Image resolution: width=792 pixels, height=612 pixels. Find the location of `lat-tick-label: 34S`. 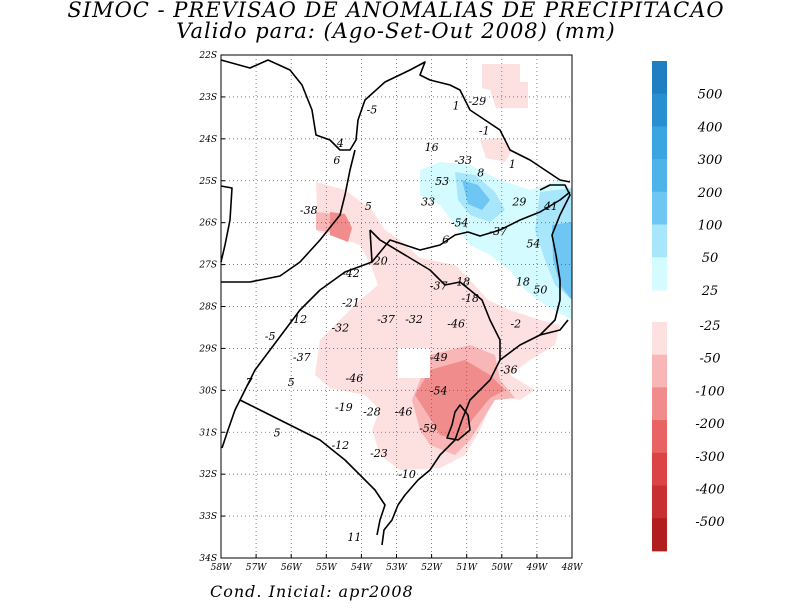

lat-tick-label: 34S is located at coordinates (208, 559).